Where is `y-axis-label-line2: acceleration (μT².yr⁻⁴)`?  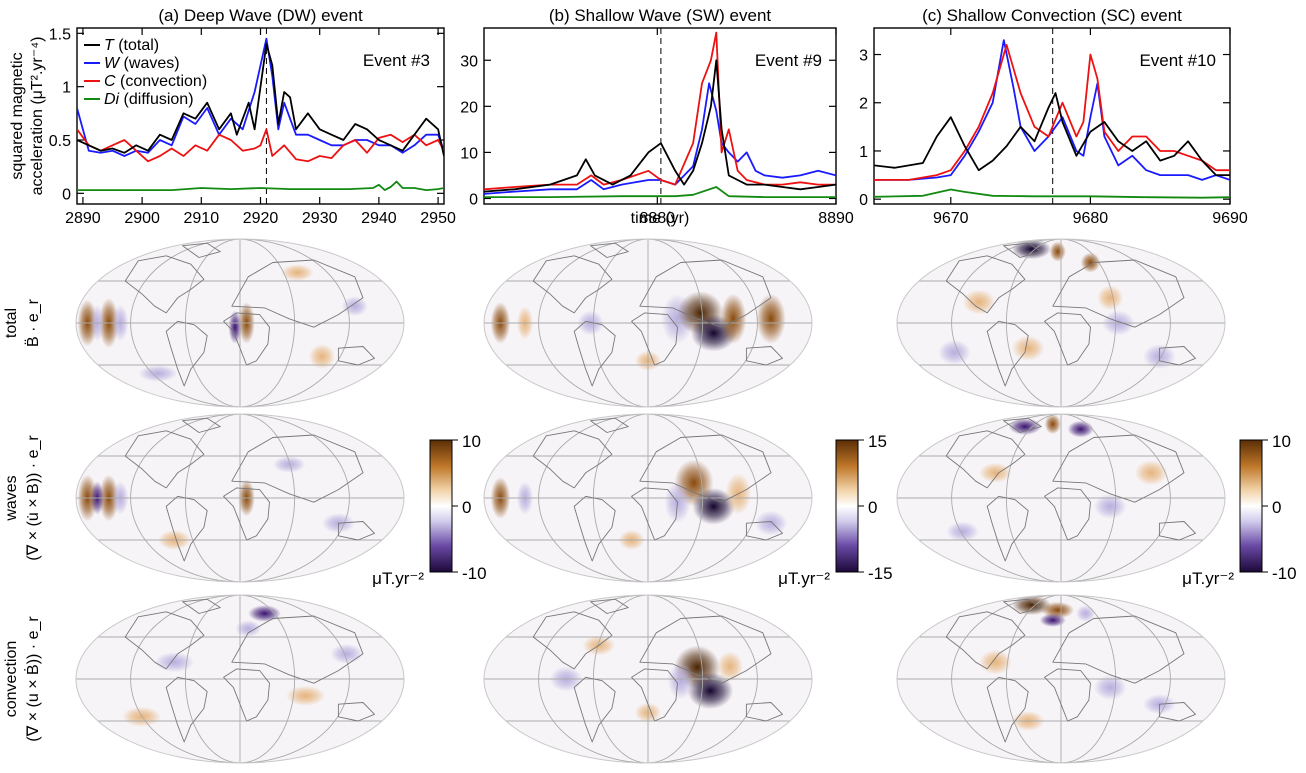 y-axis-label-line2: acceleration (μT².yr⁻⁴) is located at coordinates (37, 116).